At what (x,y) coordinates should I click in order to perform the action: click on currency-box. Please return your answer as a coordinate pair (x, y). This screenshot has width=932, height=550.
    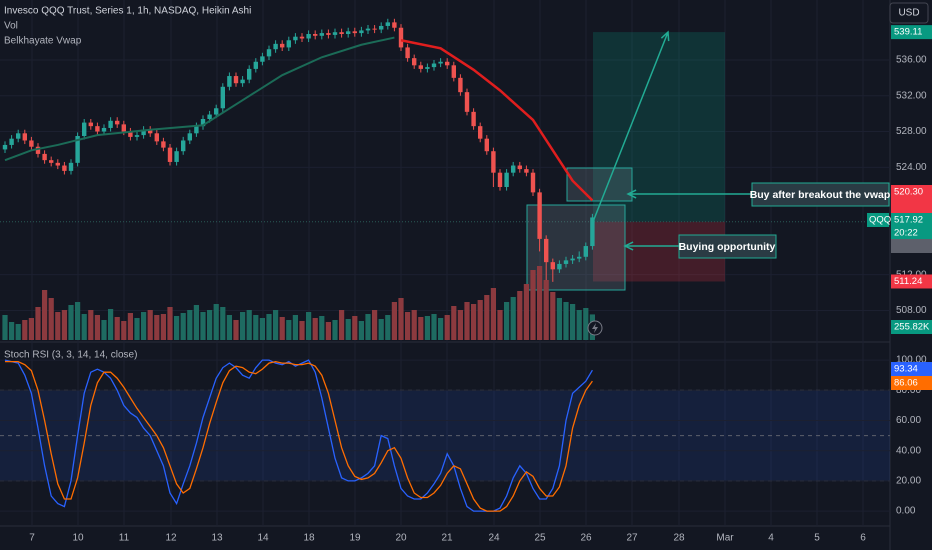
    Looking at the image, I should click on (909, 13).